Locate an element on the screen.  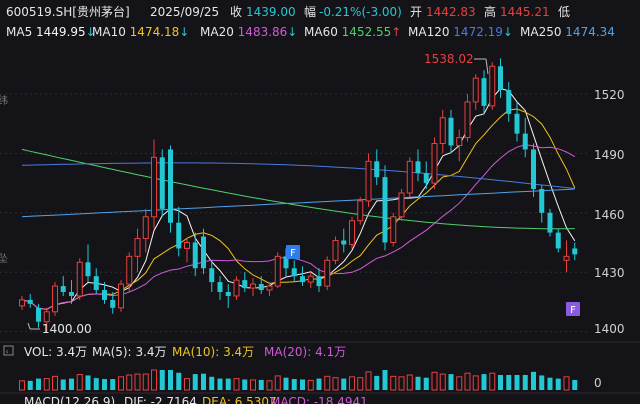
volume-label: VOL: 3.4万 is located at coordinates (55, 352).